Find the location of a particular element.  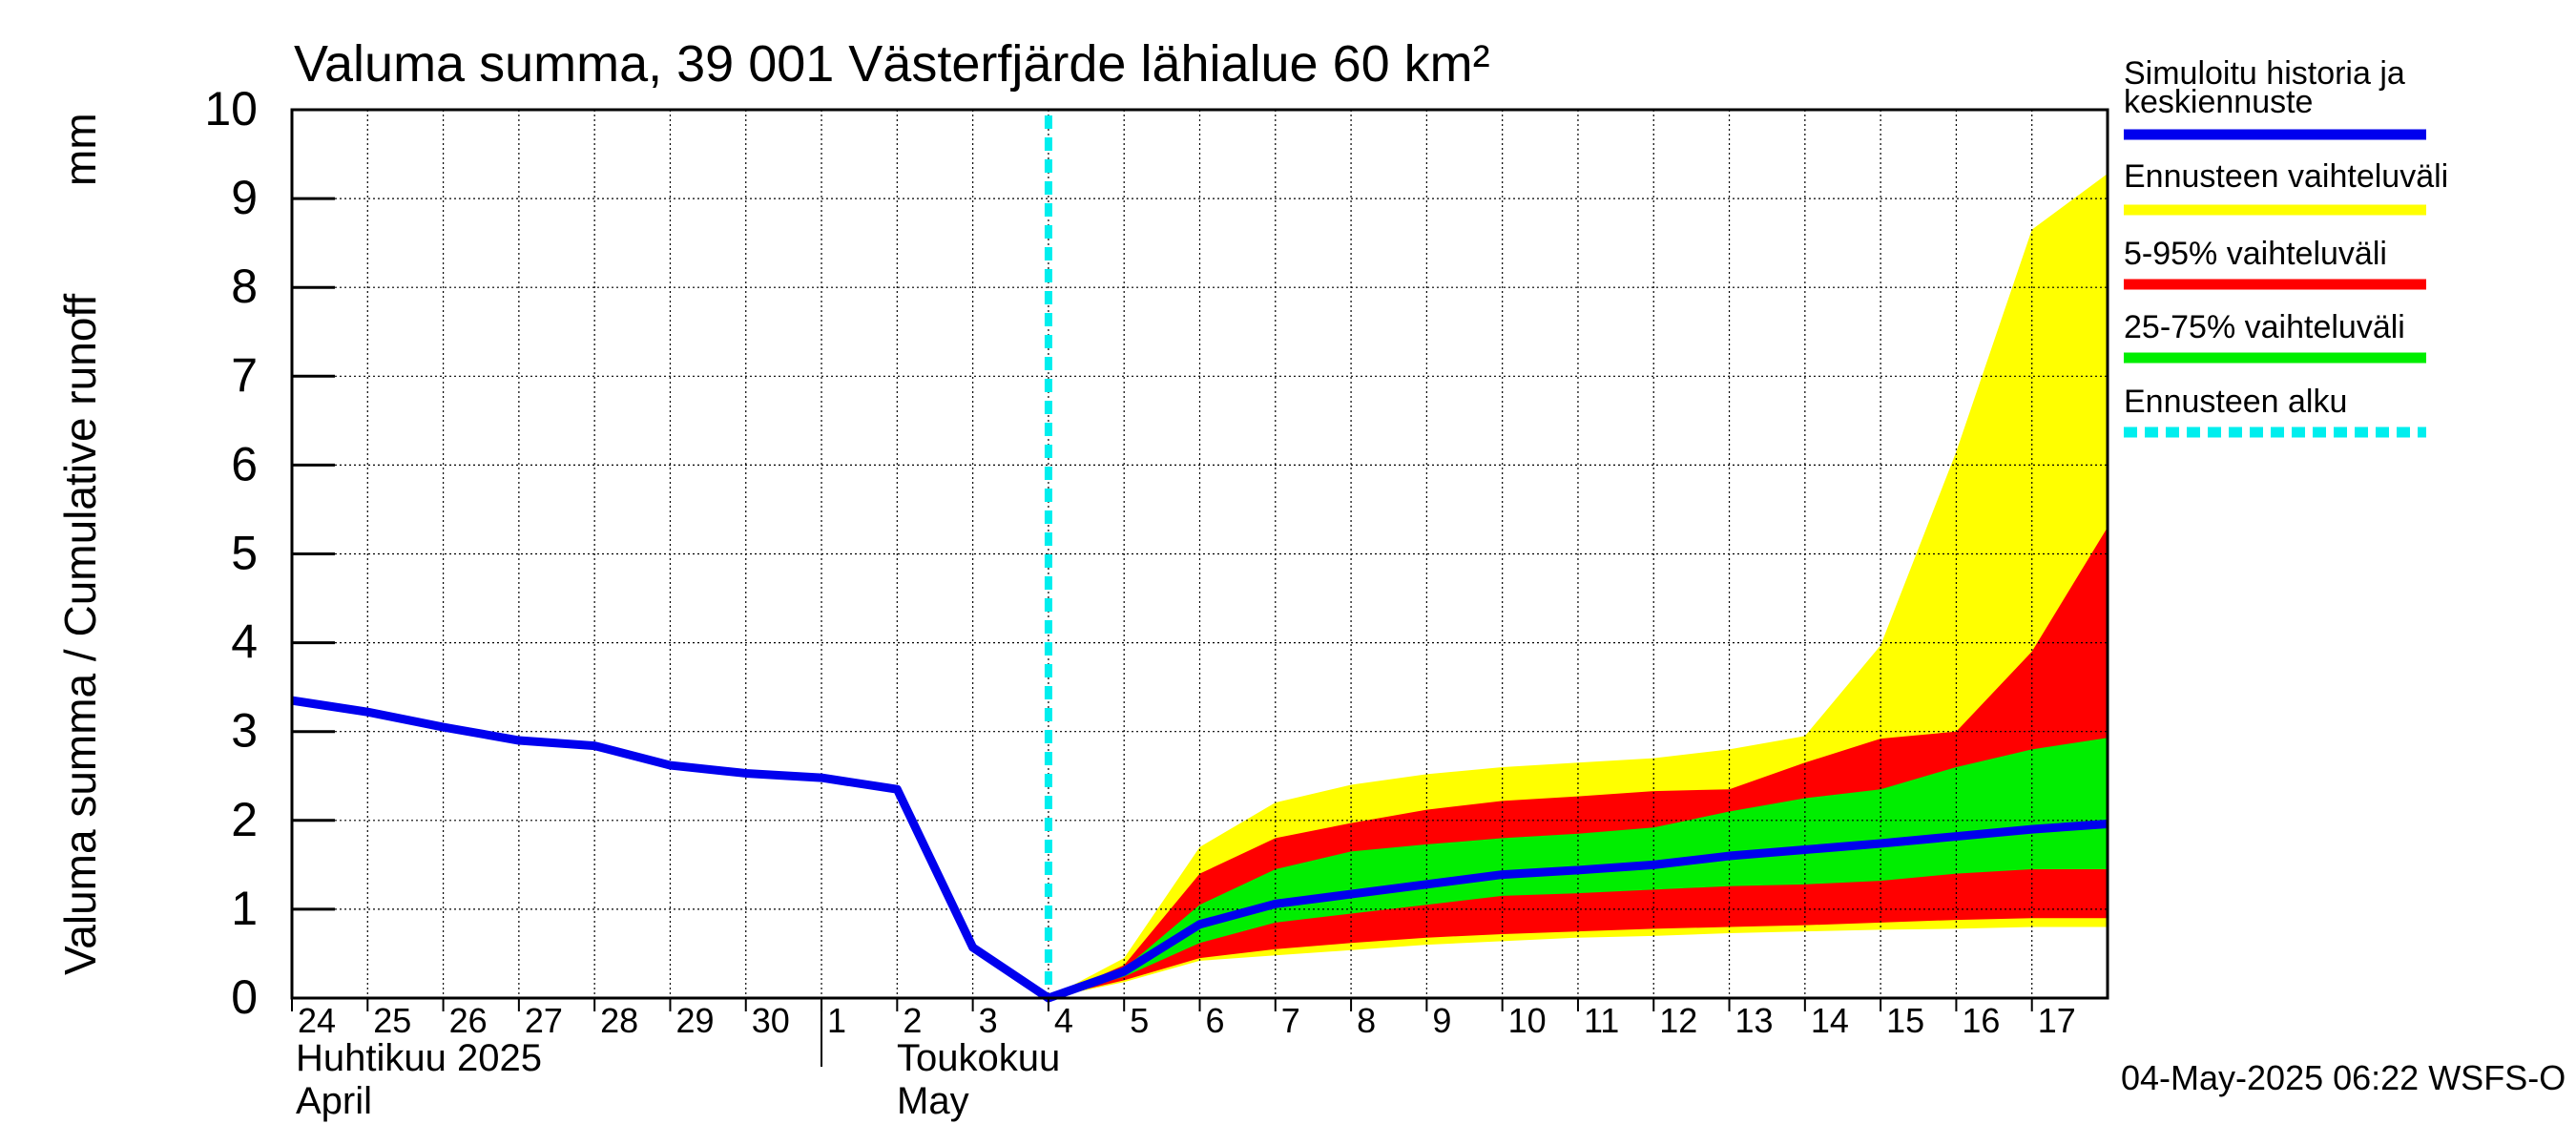

legend-label-line2: keskiennuste is located at coordinates (2218, 102).